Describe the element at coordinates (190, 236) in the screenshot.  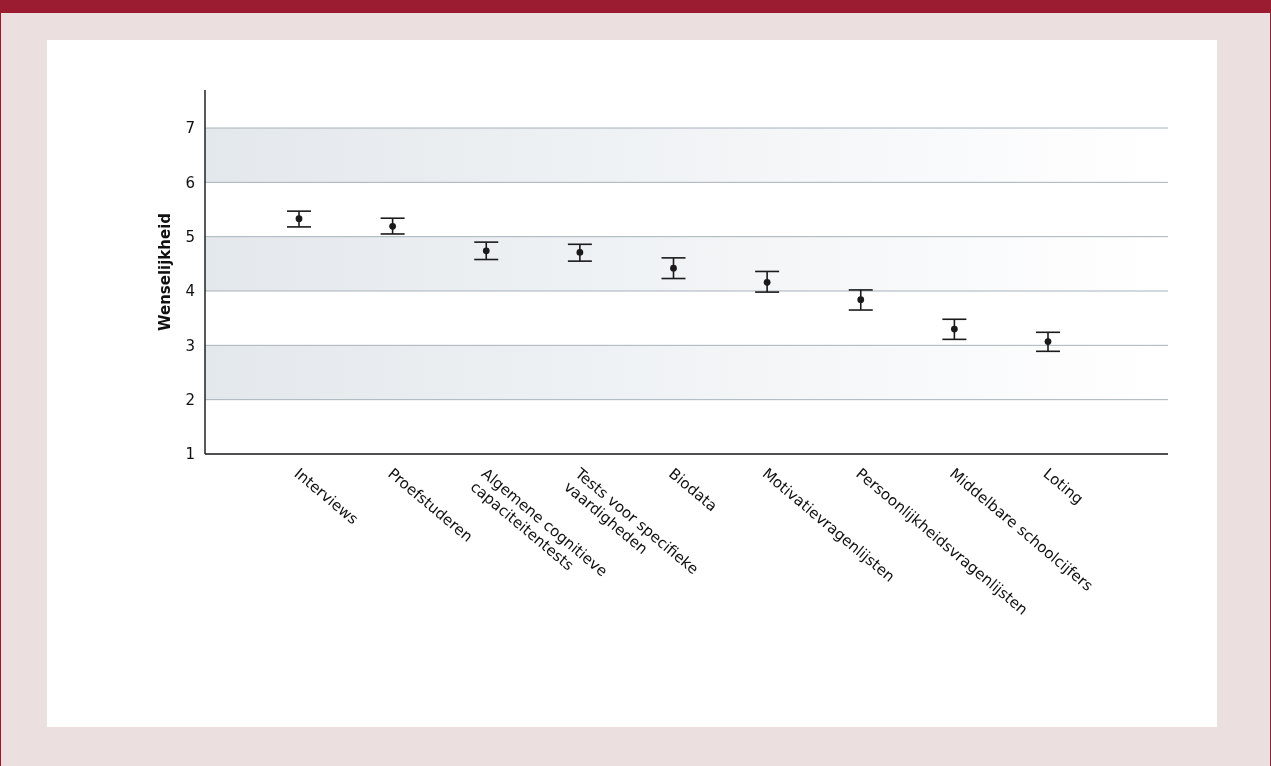
I see `y-tick-label: 5` at that location.